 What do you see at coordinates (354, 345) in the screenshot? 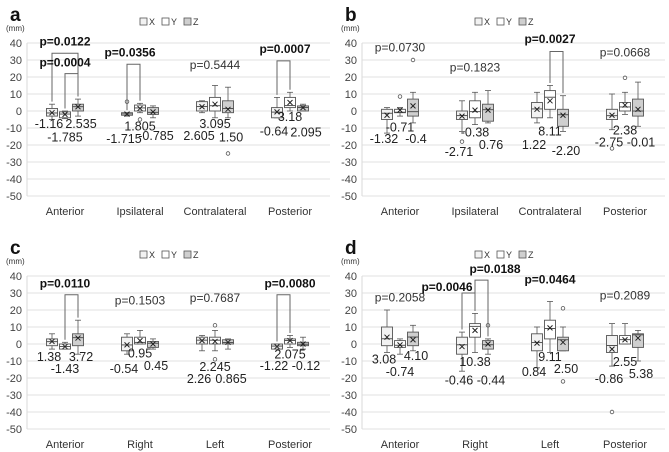
I see `y-tick-label: 0` at bounding box center [354, 345].